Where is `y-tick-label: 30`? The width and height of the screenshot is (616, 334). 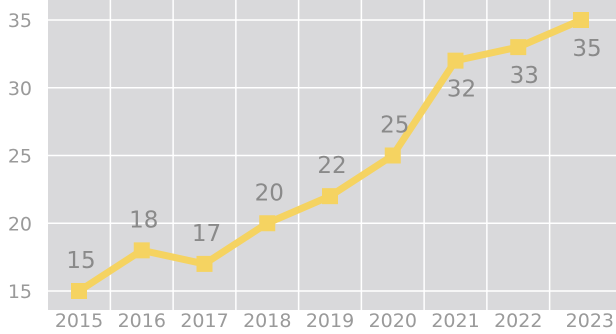 y-tick-label: 30 is located at coordinates (20, 89).